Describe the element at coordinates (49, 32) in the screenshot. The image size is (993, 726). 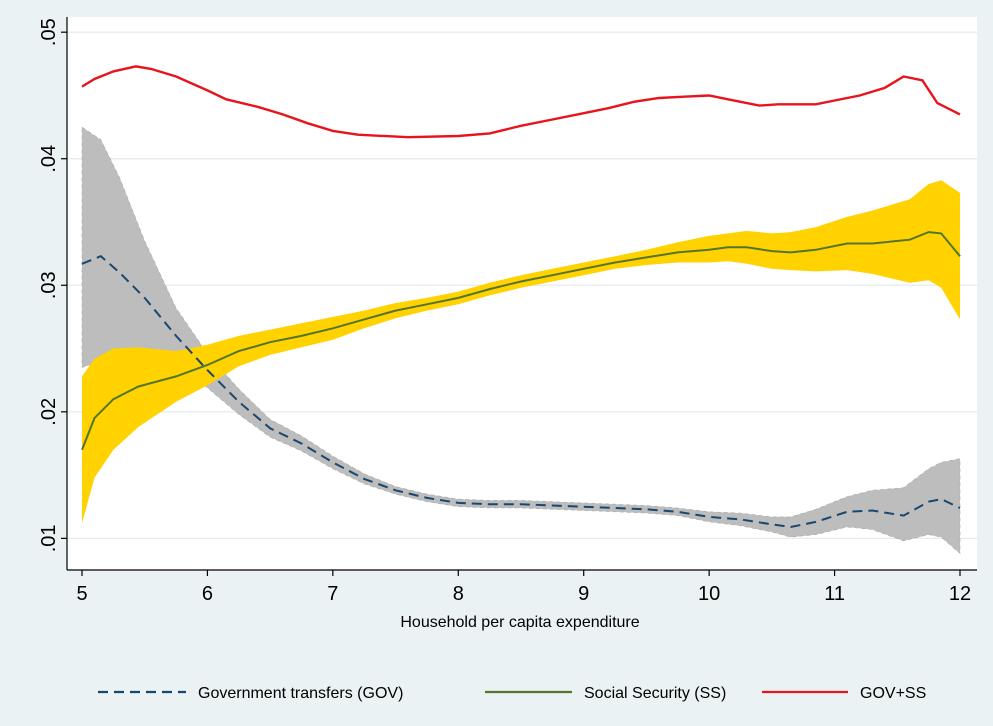
I see `y-tick-label-.05: .05` at that location.